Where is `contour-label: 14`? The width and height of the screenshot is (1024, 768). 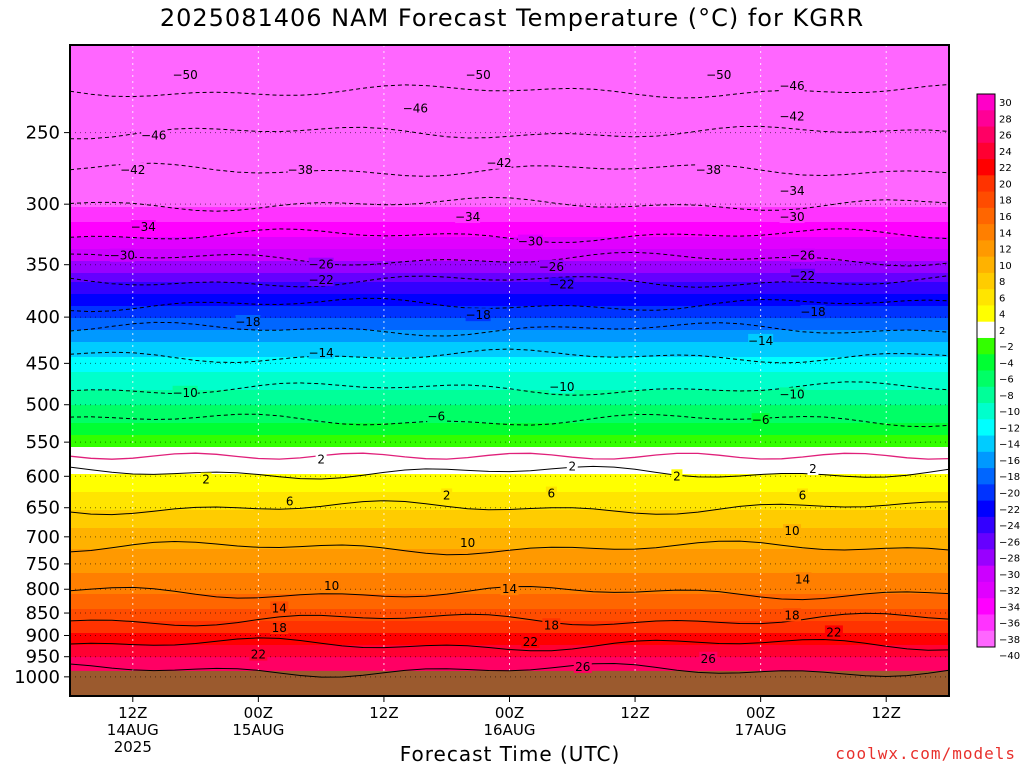 contour-label: 14 is located at coordinates (802, 579).